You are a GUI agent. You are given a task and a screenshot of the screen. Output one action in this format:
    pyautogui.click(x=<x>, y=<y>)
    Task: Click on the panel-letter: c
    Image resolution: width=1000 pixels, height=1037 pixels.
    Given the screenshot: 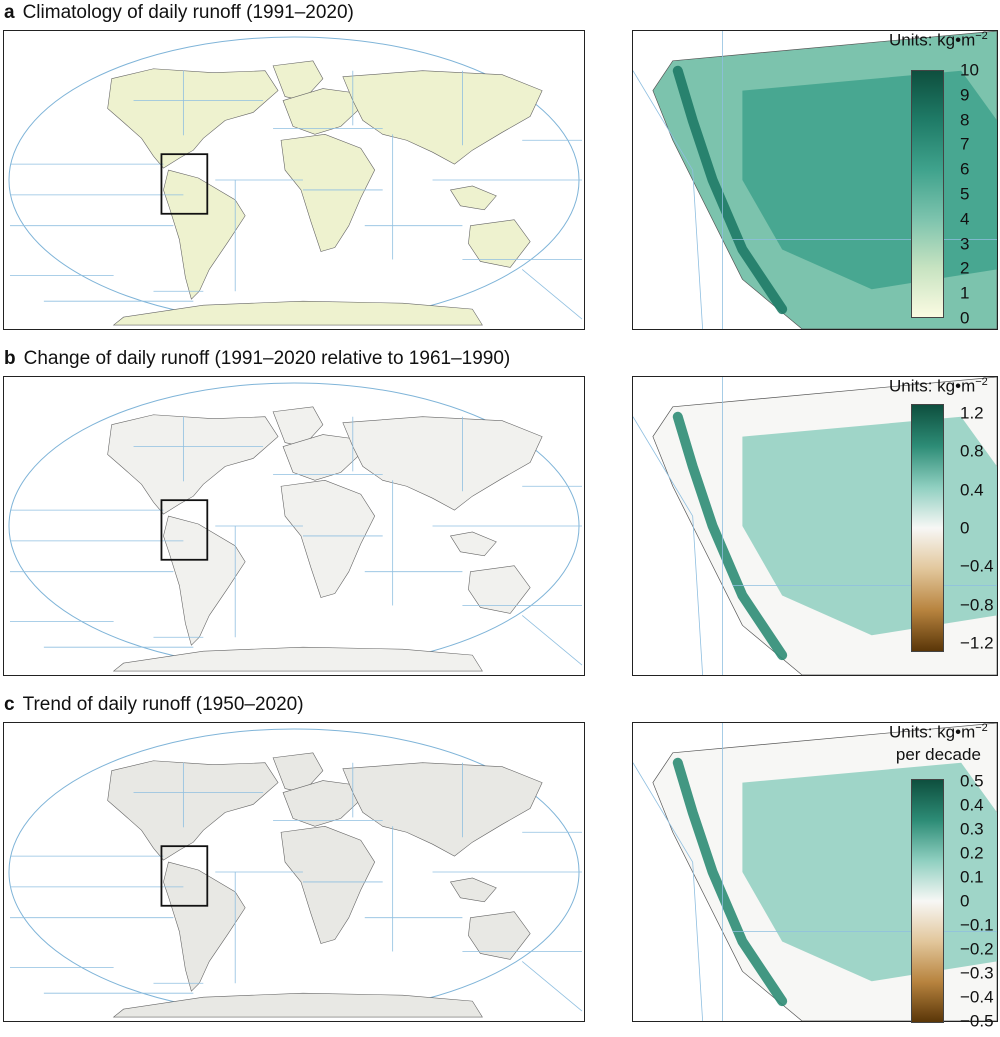 What is the action you would take?
    pyautogui.click(x=9, y=704)
    